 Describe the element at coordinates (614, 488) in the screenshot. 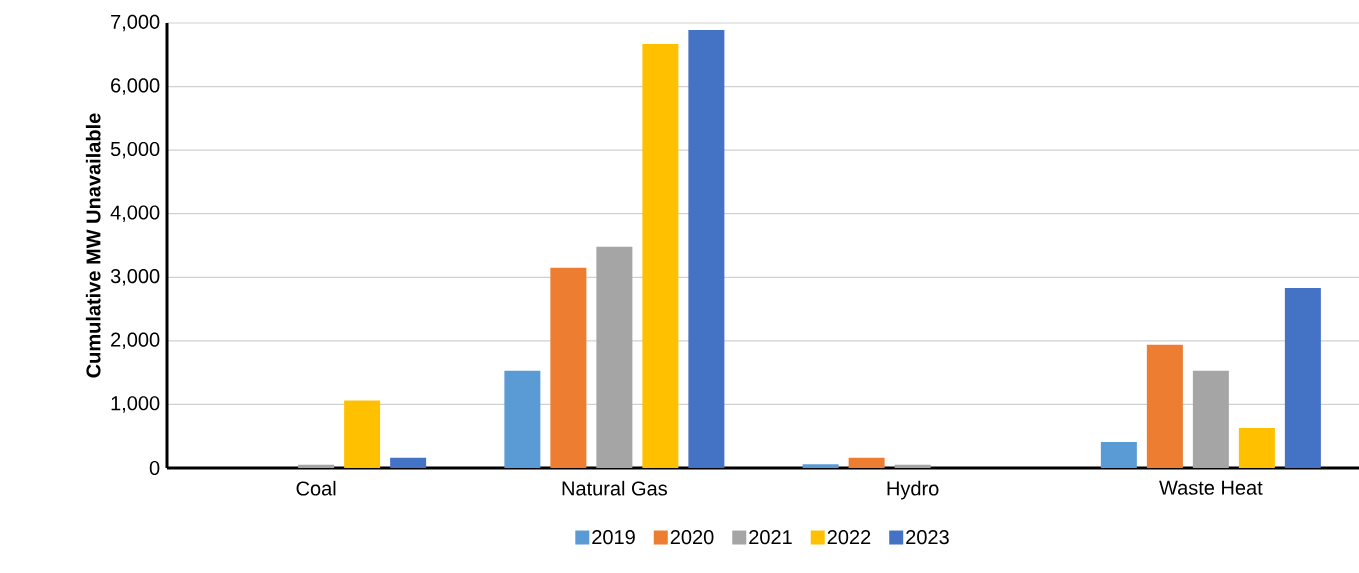

I see `x-tick-label: Natural Gas` at that location.